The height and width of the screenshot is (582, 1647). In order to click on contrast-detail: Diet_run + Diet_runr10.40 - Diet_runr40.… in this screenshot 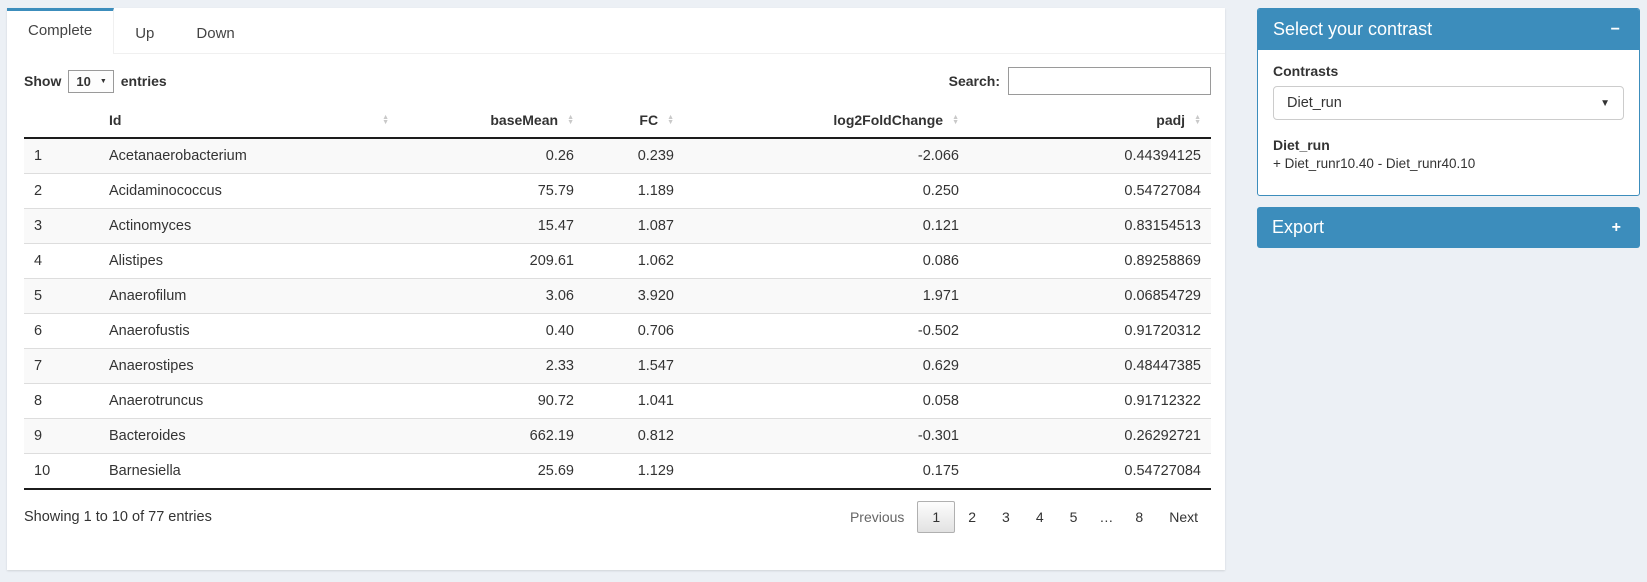, I will do `click(1448, 154)`.